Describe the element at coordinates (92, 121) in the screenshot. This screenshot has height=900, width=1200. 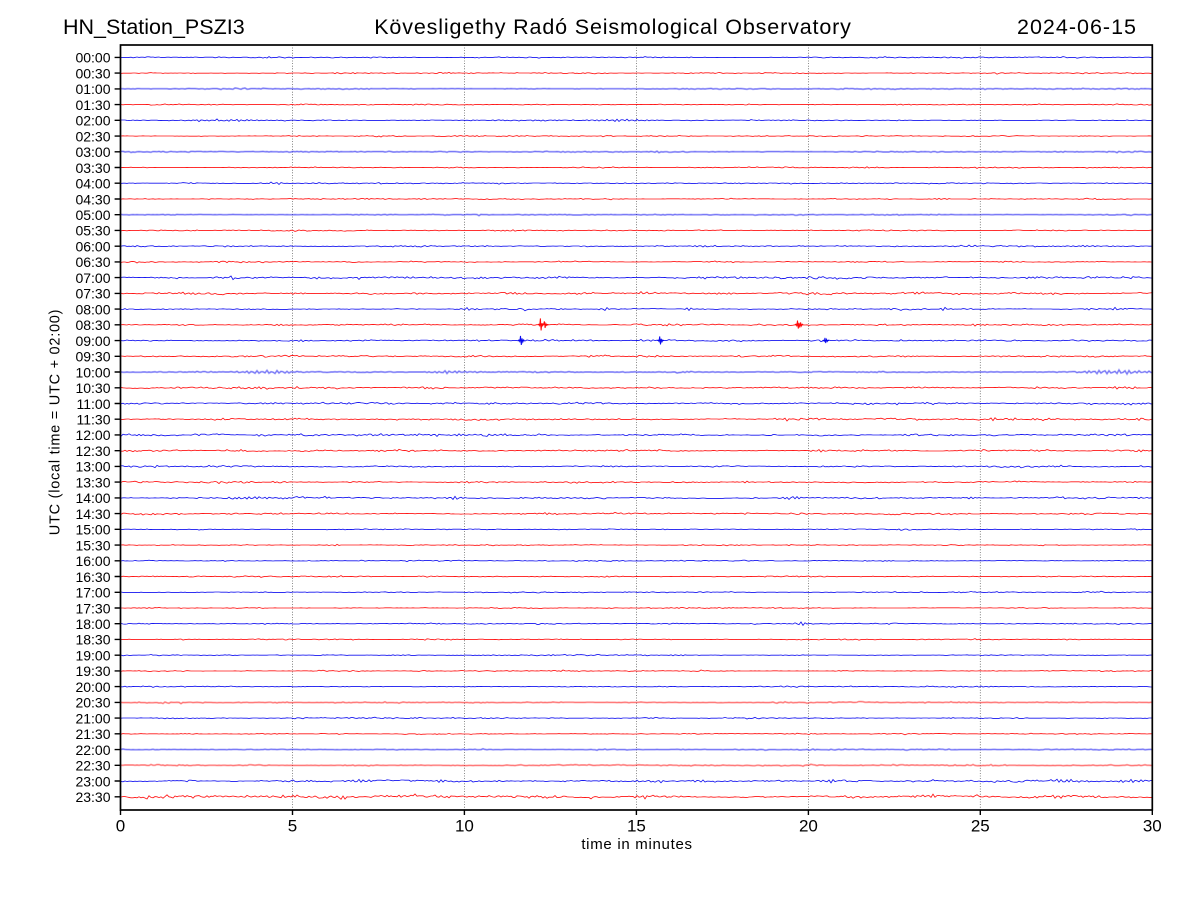
I see `svg-text: 02:00` at that location.